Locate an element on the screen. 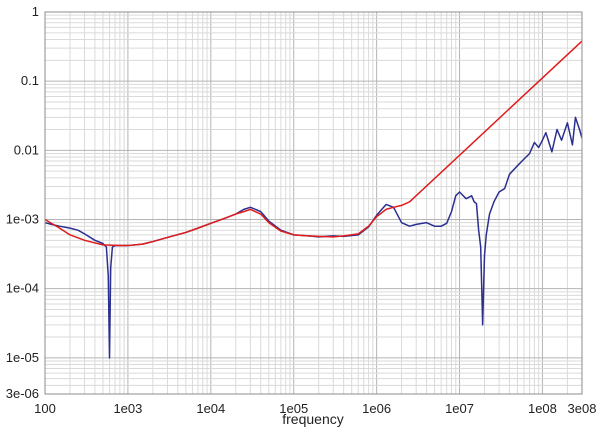 The width and height of the screenshot is (600, 434). x-tick-labels: 100 1e03 1e04 1e05 1e06 1e07 1e08 3e08 is located at coordinates (315, 408).